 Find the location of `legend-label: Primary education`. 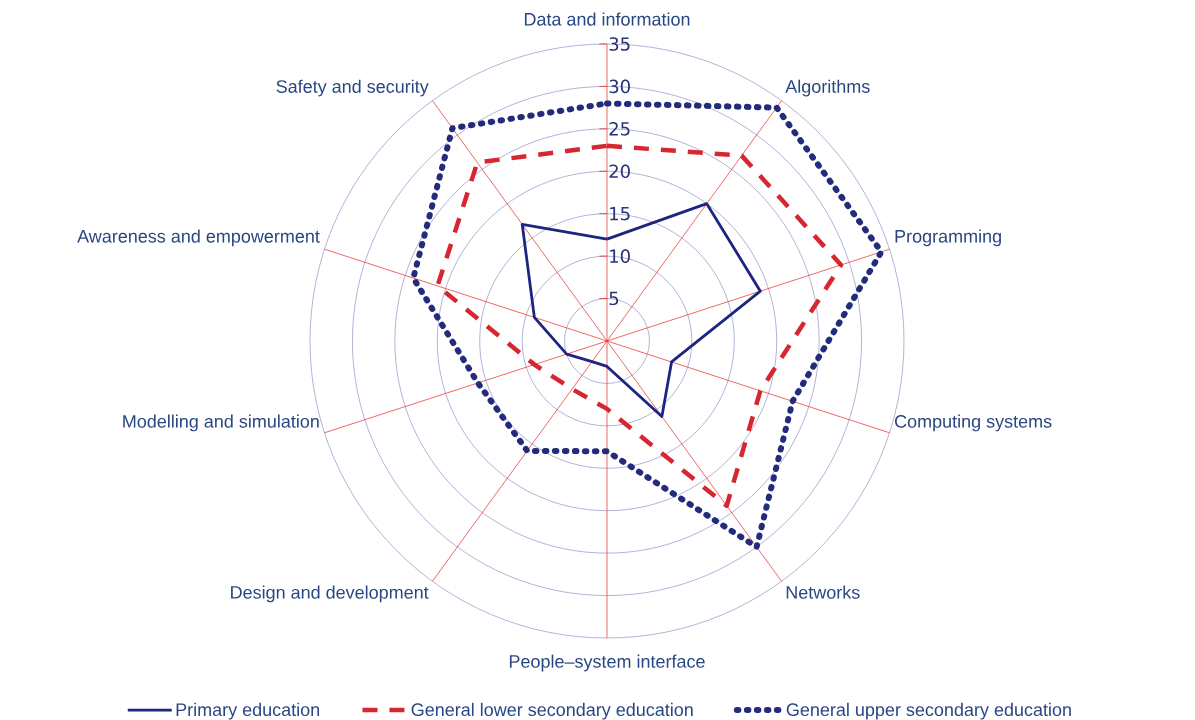

legend-label: Primary education is located at coordinates (248, 711).